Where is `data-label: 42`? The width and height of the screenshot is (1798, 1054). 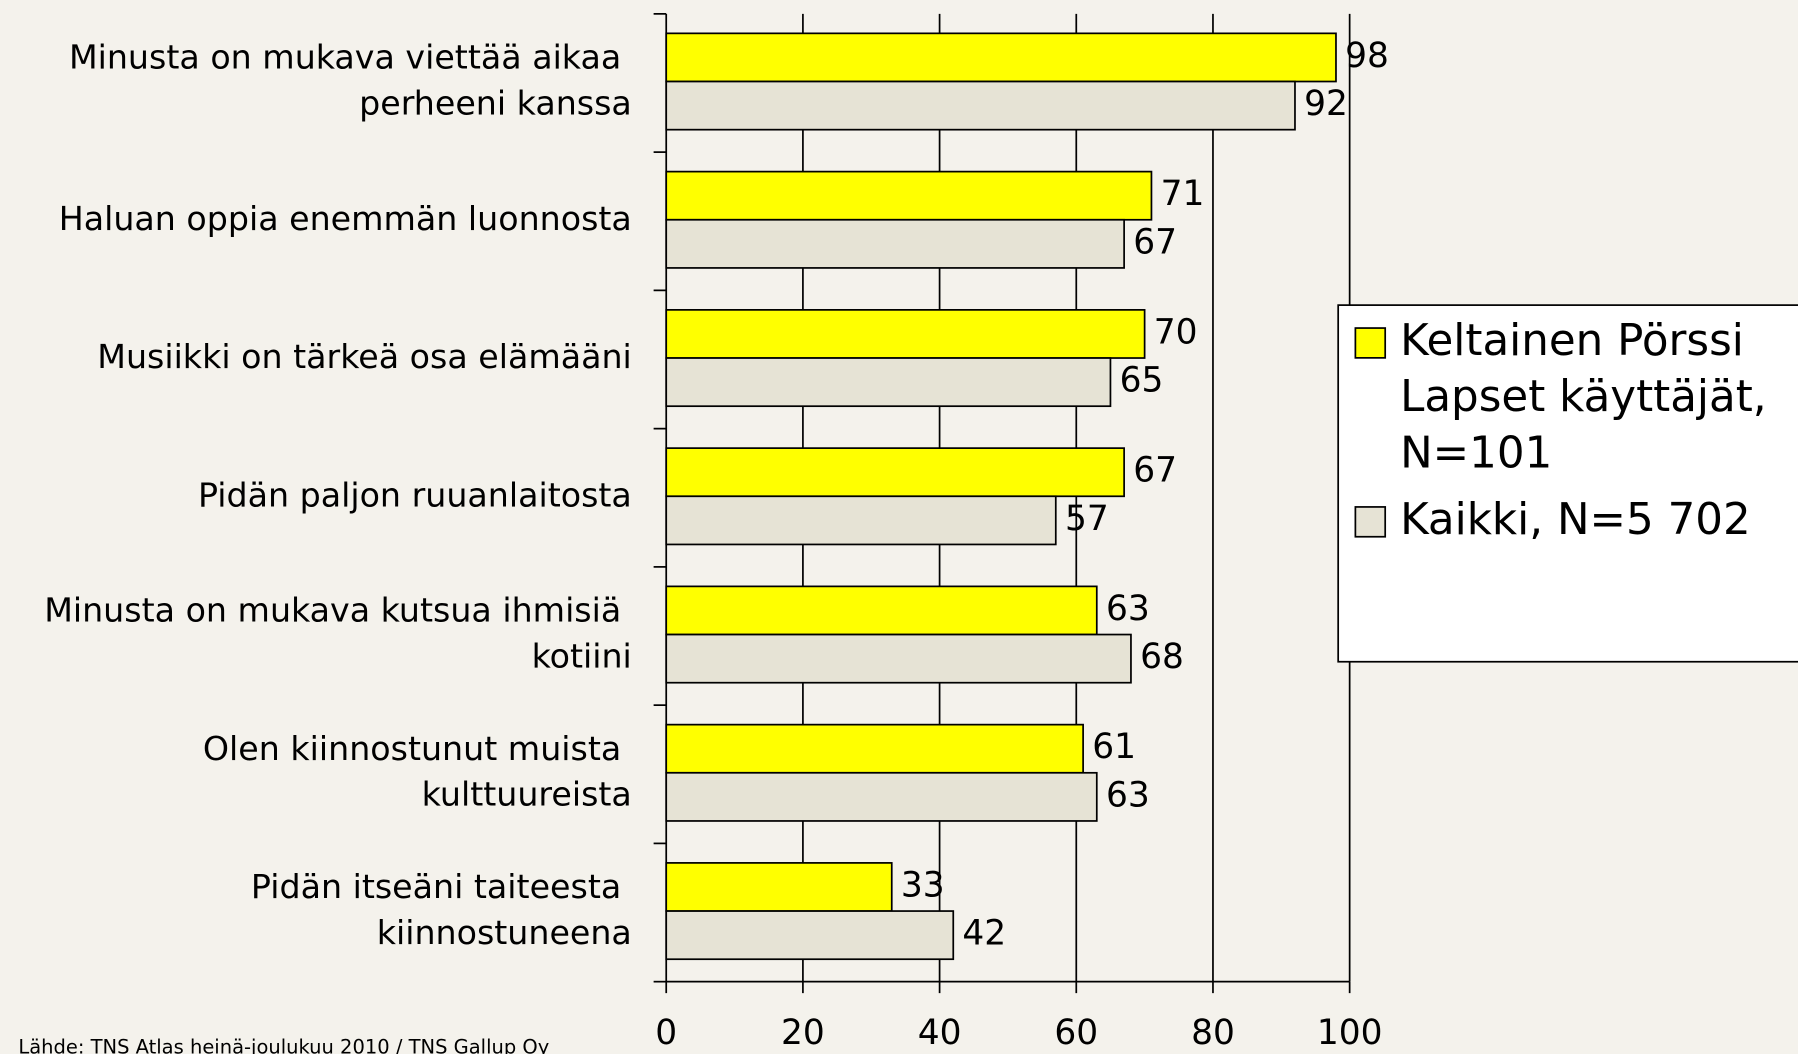 data-label: 42 is located at coordinates (984, 934).